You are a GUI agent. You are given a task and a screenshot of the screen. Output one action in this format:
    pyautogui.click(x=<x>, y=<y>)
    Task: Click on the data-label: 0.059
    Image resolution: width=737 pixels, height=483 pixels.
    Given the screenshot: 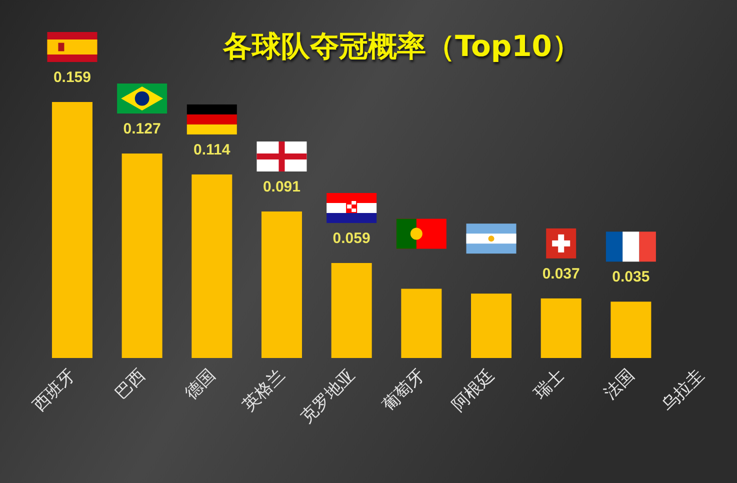 What is the action you would take?
    pyautogui.click(x=351, y=239)
    